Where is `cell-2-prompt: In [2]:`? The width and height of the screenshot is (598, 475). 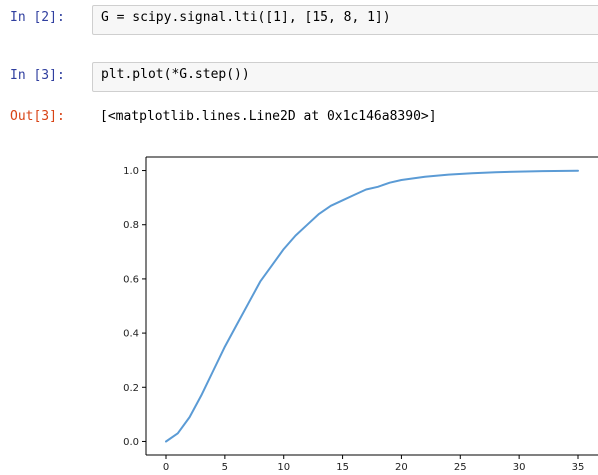
cell-2-prompt: In [2]: is located at coordinates (37, 17).